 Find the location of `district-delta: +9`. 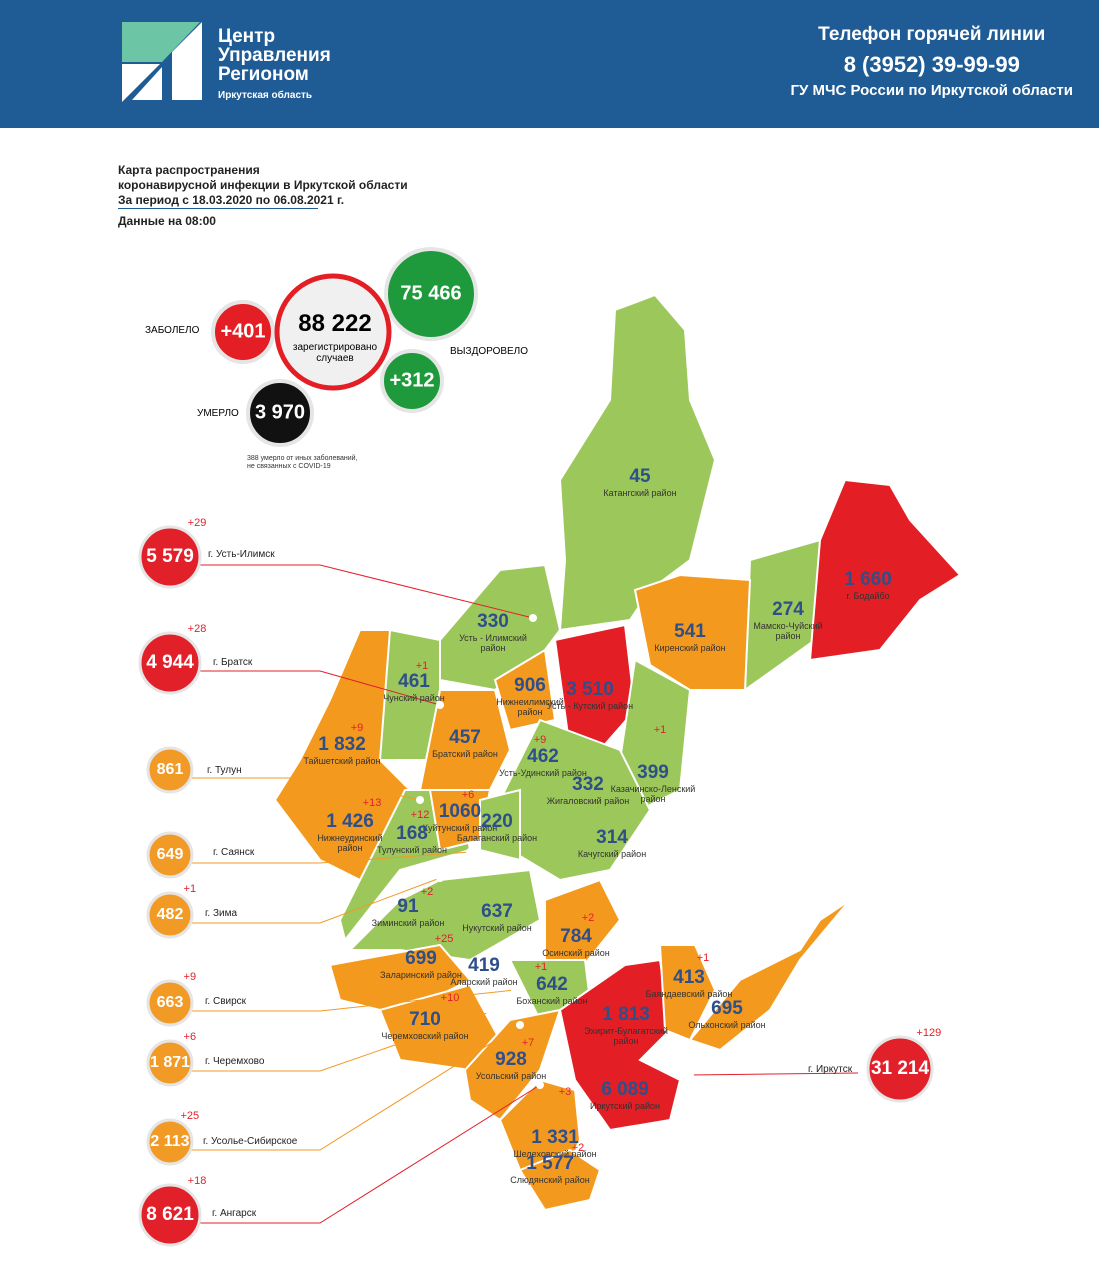

district-delta: +9 is located at coordinates (357, 728).